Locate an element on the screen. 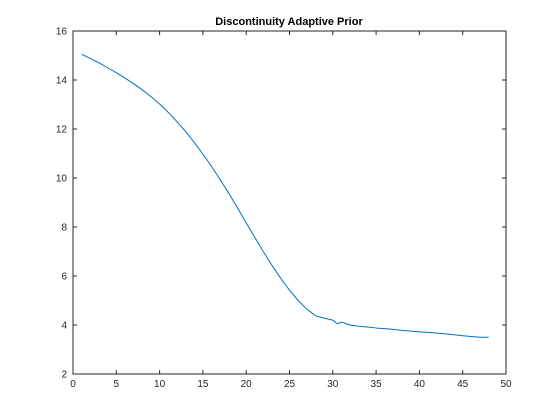  y-tick-label: 14 is located at coordinates (62, 81).